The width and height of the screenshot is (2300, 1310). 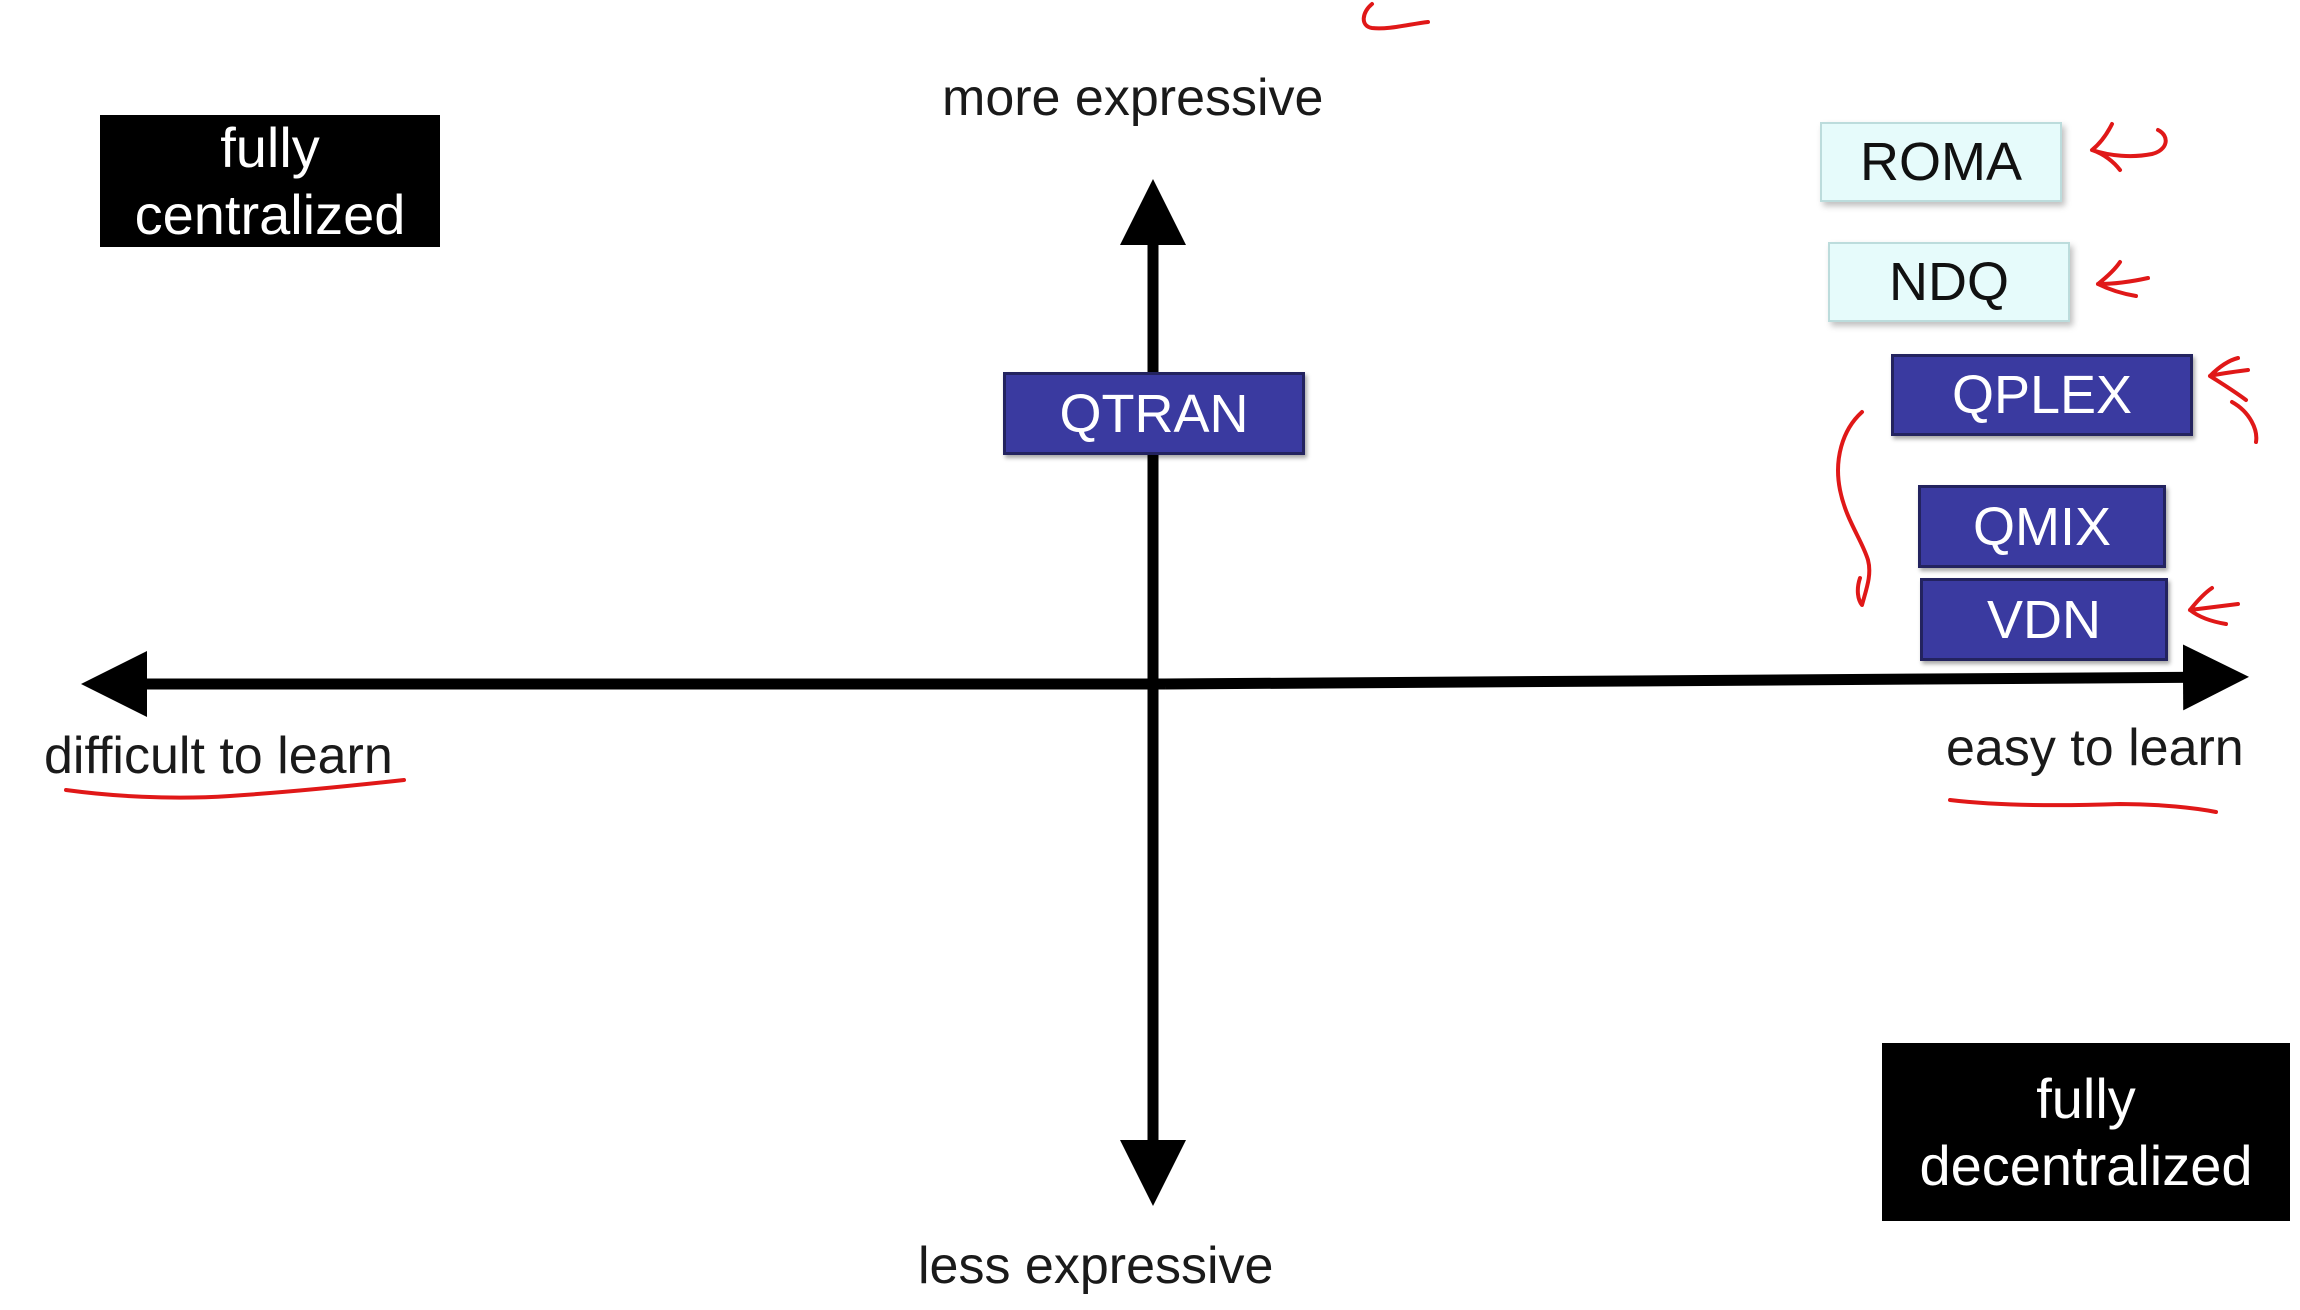 What do you see at coordinates (1133, 98) in the screenshot?
I see `axis-label-top: more expressive` at bounding box center [1133, 98].